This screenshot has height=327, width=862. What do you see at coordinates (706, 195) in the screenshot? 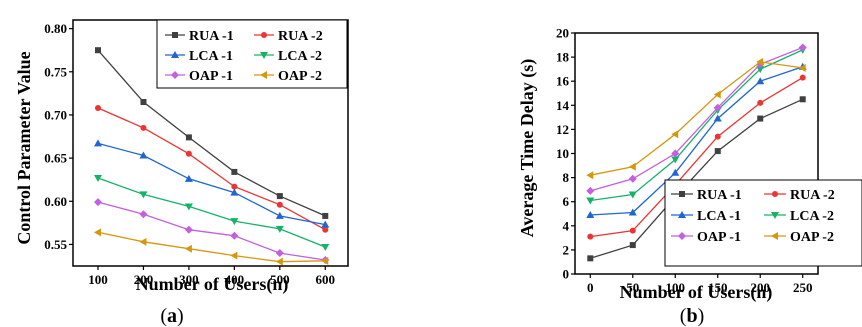
I see `chart-b-legend-item: RUA -1` at bounding box center [706, 195].